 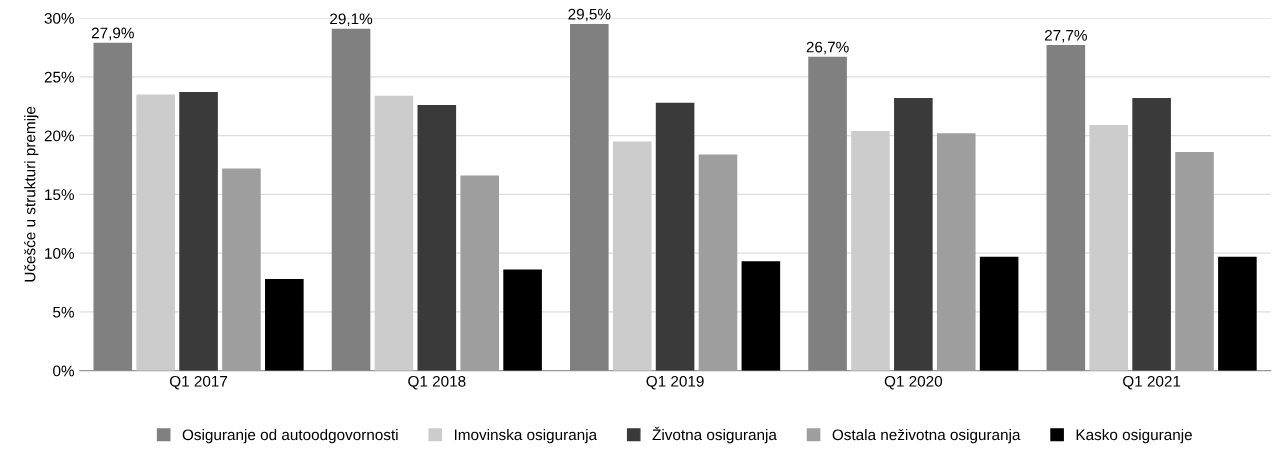 I want to click on x-tick-label: Q1 2020, so click(x=913, y=382).